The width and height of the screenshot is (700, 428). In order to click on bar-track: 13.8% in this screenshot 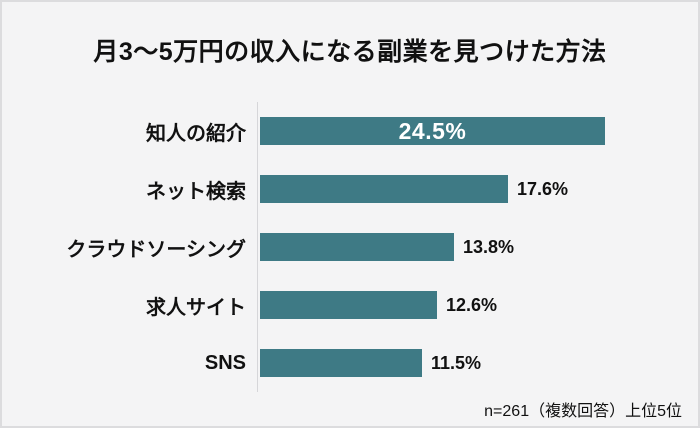, I will do `click(477, 247)`.